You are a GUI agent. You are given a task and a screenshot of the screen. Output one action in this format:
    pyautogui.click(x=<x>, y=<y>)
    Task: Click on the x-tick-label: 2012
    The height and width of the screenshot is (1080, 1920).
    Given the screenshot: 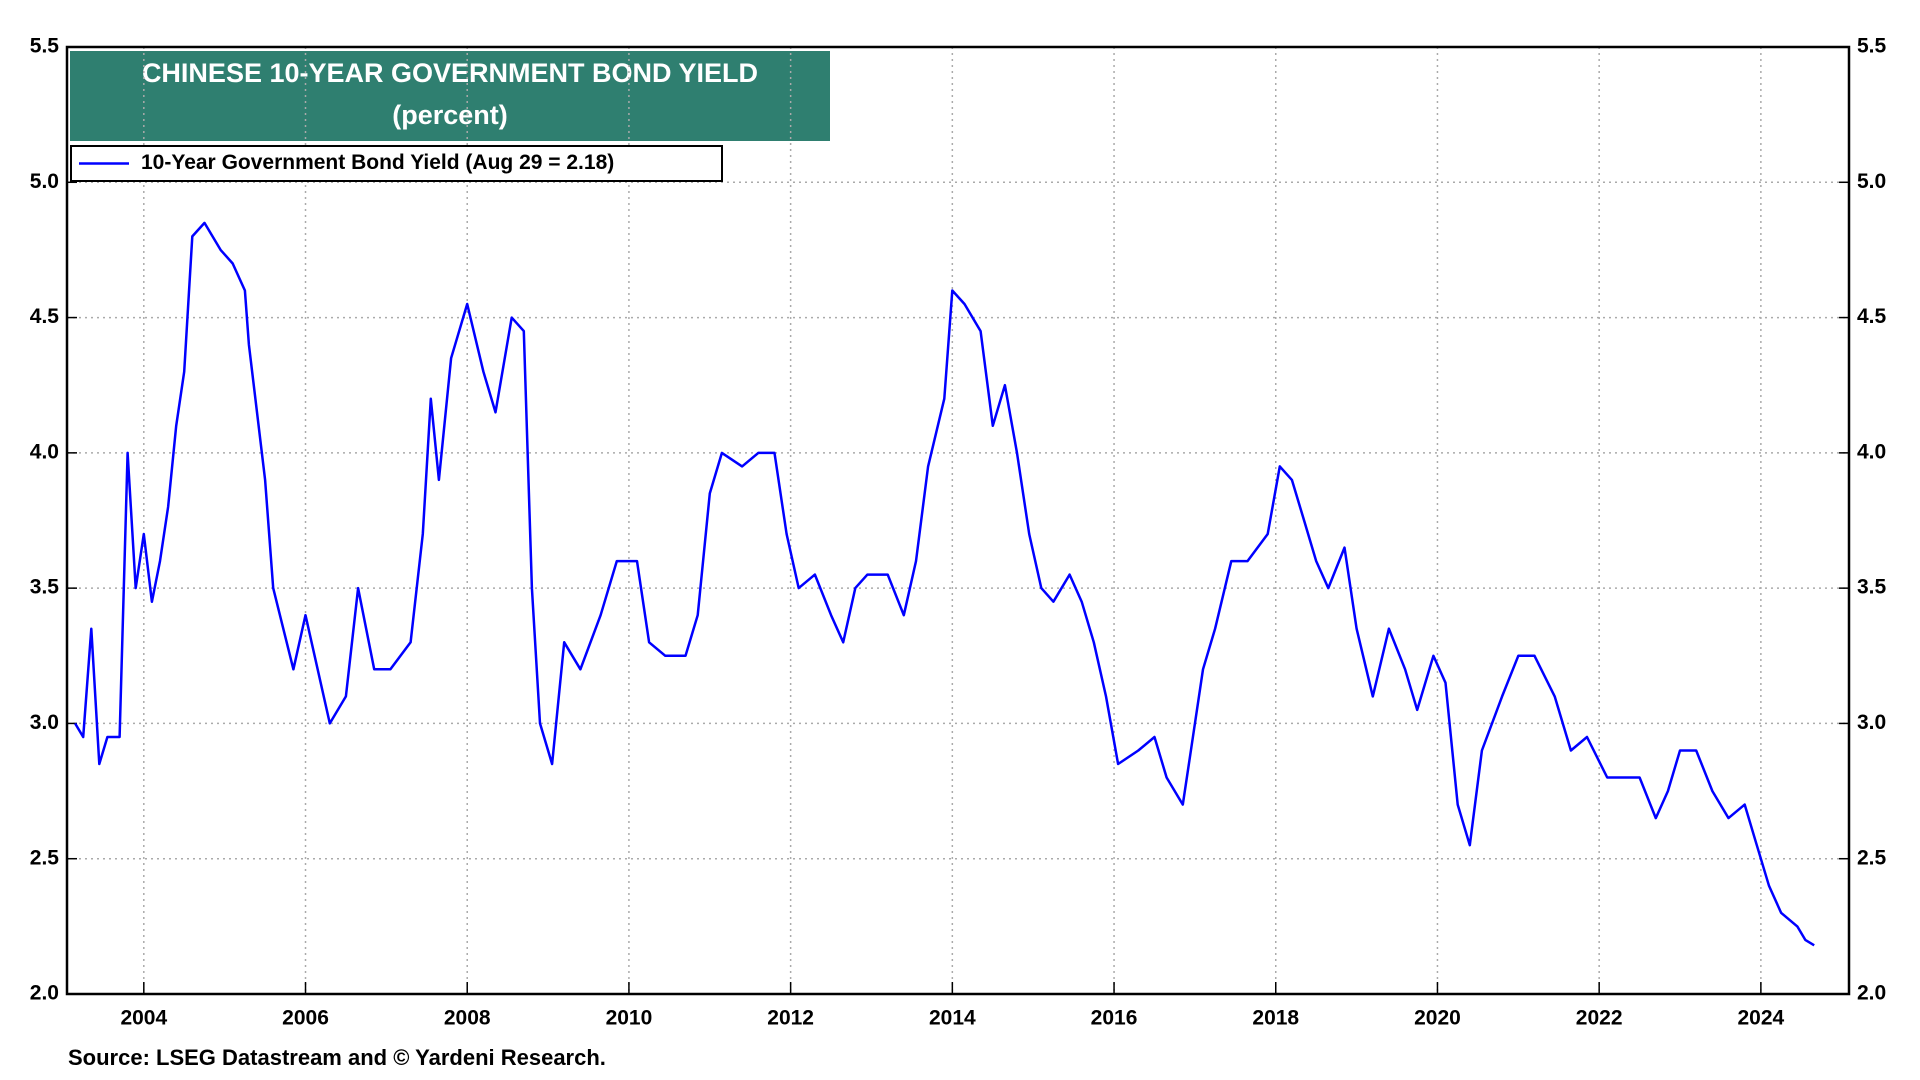 What is the action you would take?
    pyautogui.click(x=790, y=1018)
    